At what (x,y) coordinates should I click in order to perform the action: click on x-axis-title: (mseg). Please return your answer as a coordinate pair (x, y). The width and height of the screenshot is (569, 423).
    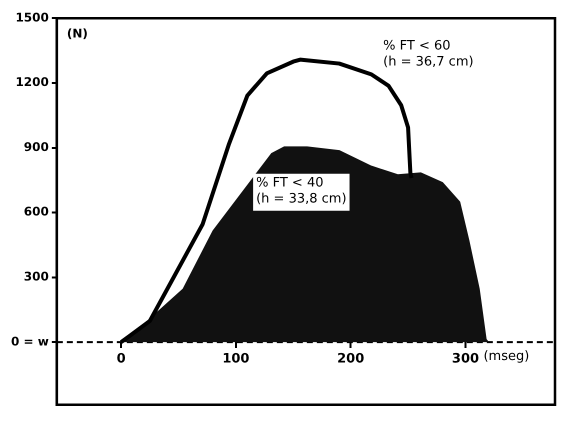
    Looking at the image, I should click on (506, 356).